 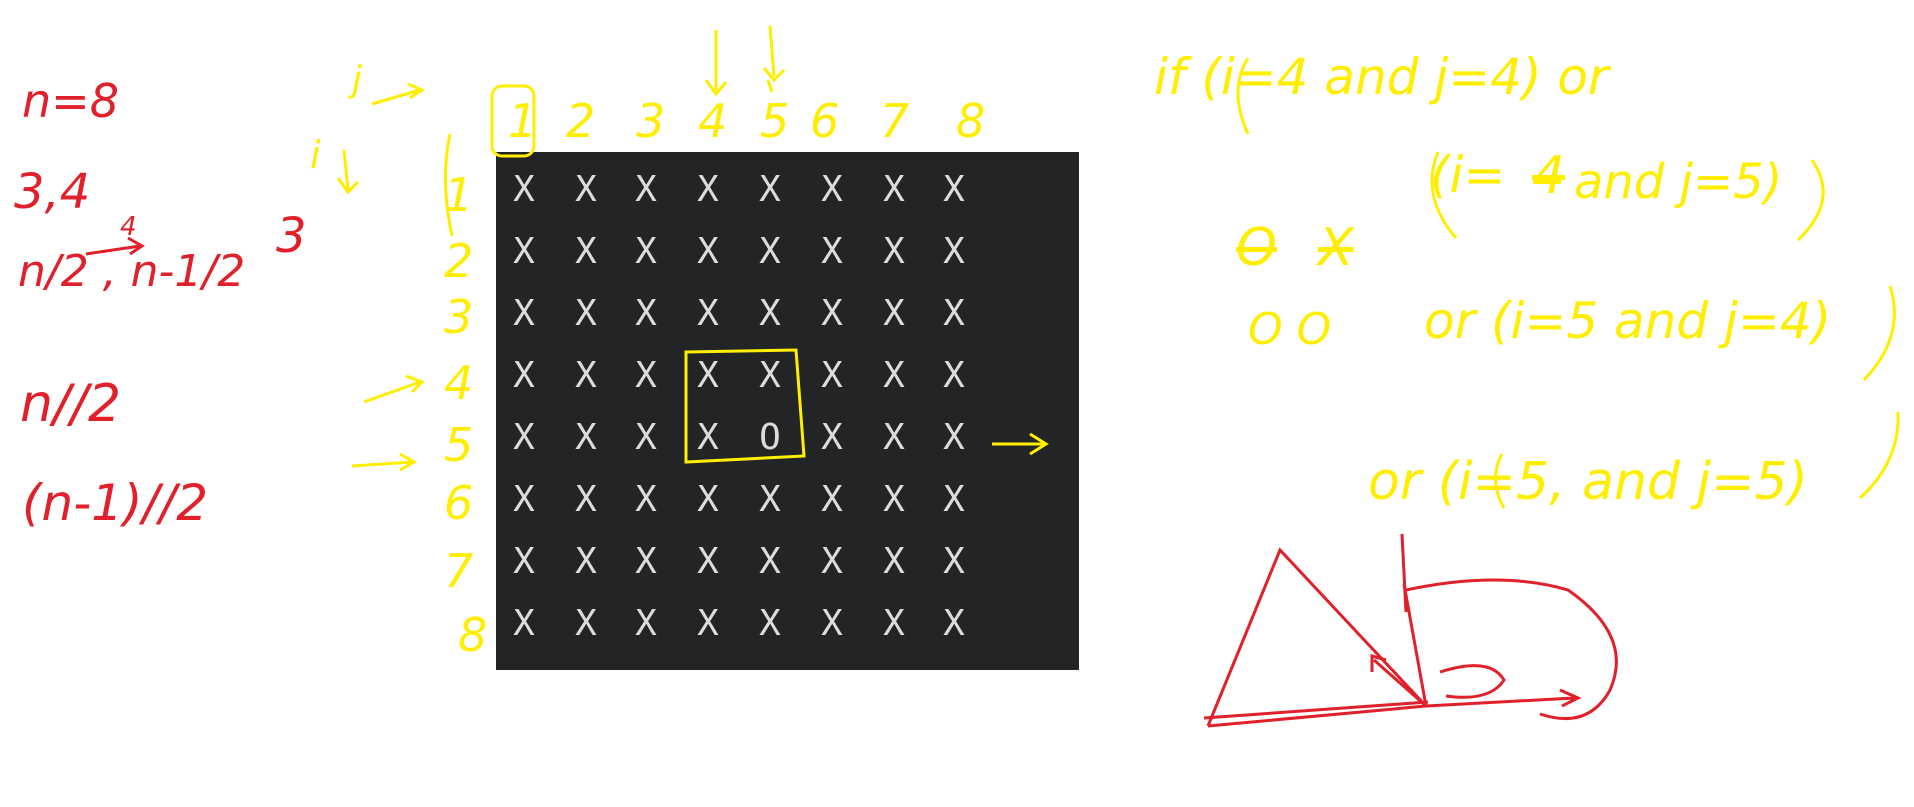 What do you see at coordinates (394, 389) in the screenshot?
I see `row-4-arrow` at bounding box center [394, 389].